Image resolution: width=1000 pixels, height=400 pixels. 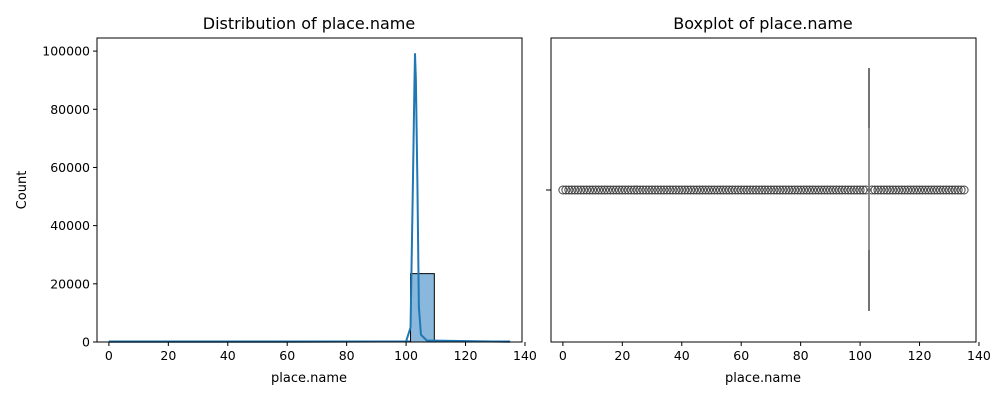 What do you see at coordinates (321, 352) in the screenshot?
I see `histogram-xticks: 0 20 40 60 80 100 120 140` at bounding box center [321, 352].